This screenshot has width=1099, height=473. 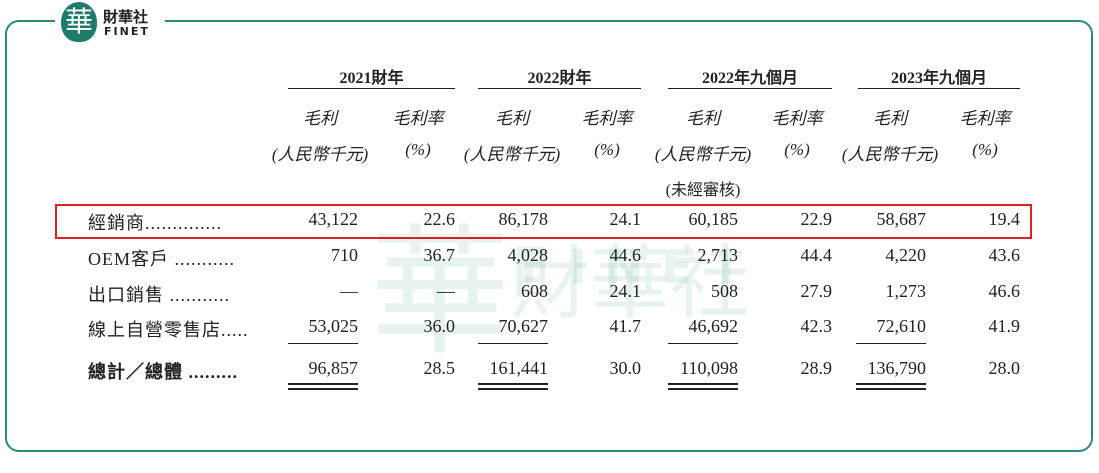 I want to click on group-header: 2022財年, so click(x=559, y=78).